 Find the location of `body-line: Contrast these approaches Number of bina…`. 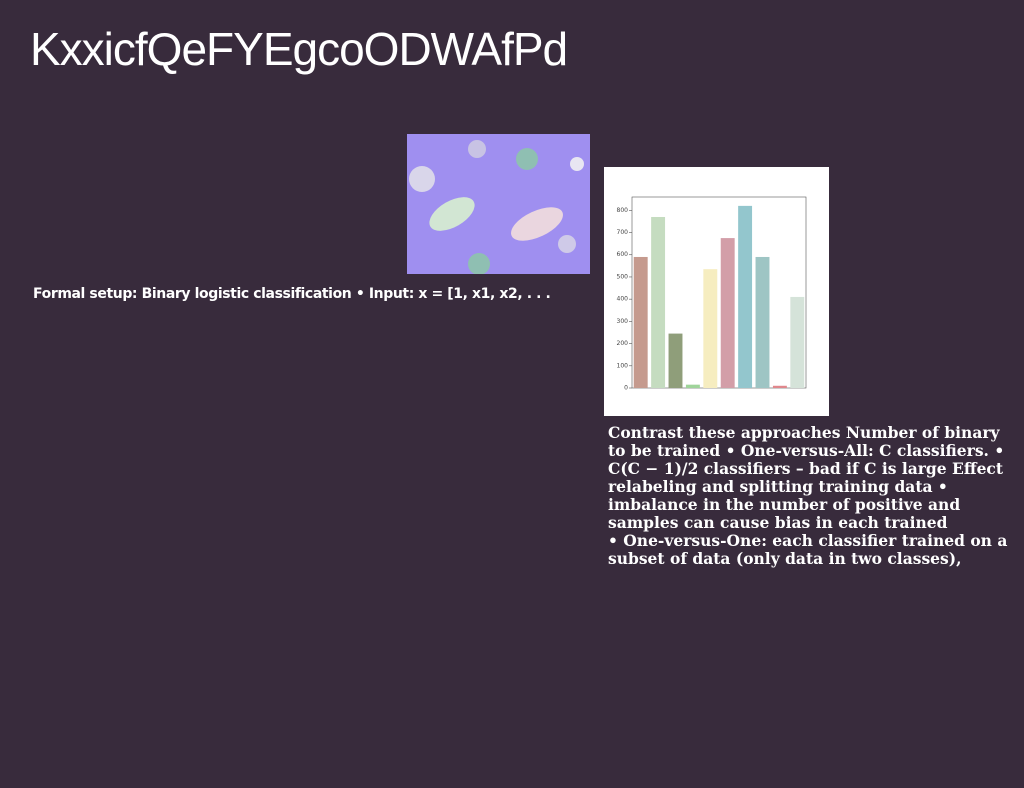

body-line: Contrast these approaches Number of bina… is located at coordinates (804, 432).